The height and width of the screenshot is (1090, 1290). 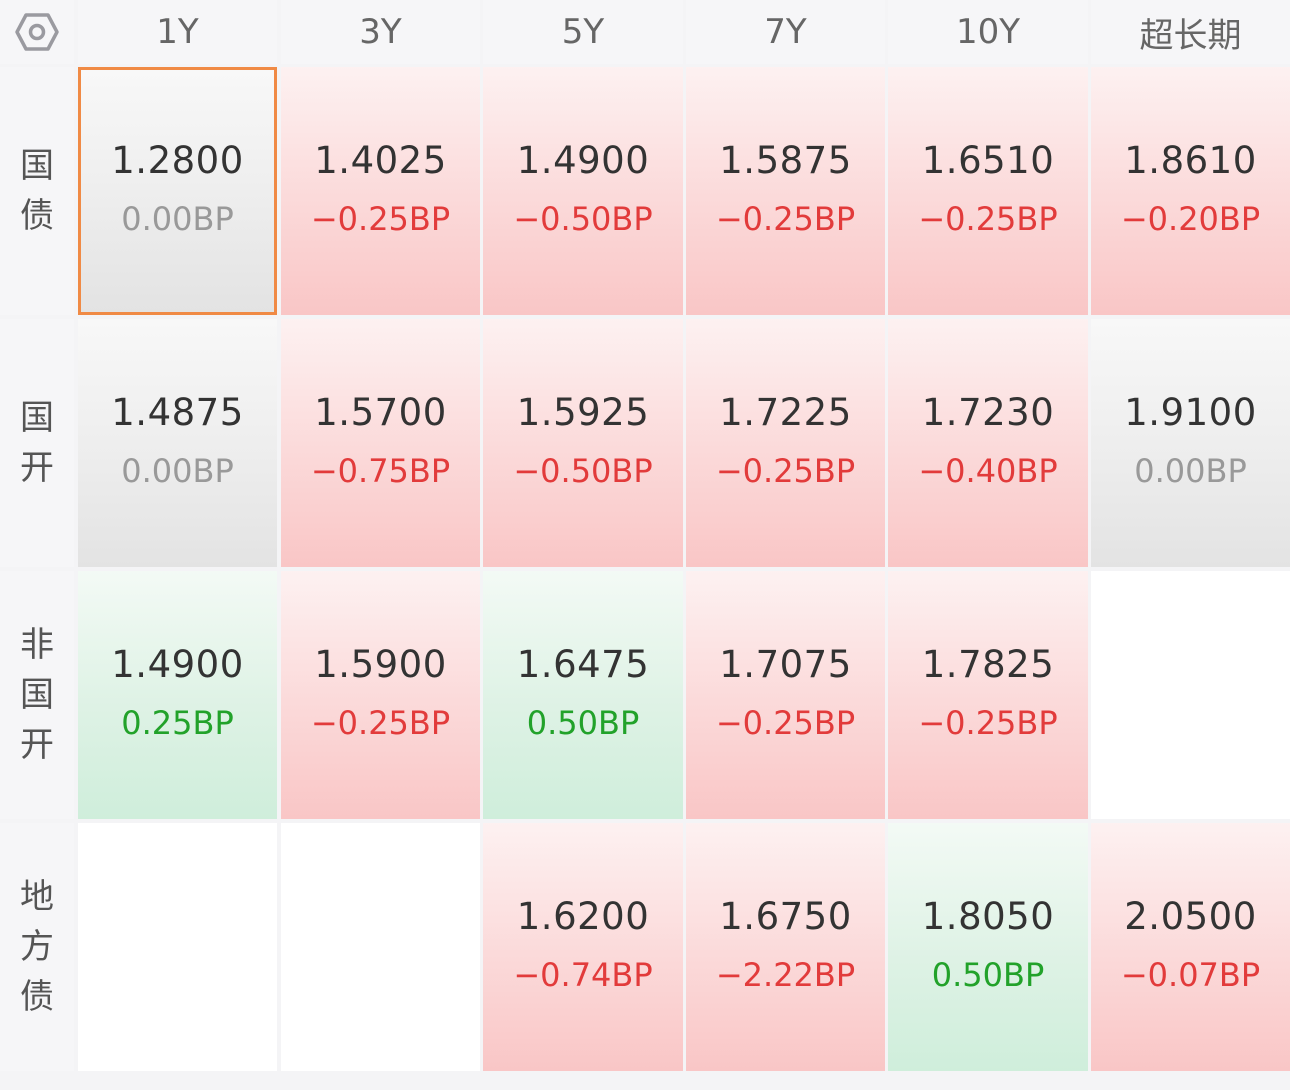 What do you see at coordinates (177, 32) in the screenshot?
I see `column-header-0: 1Y` at bounding box center [177, 32].